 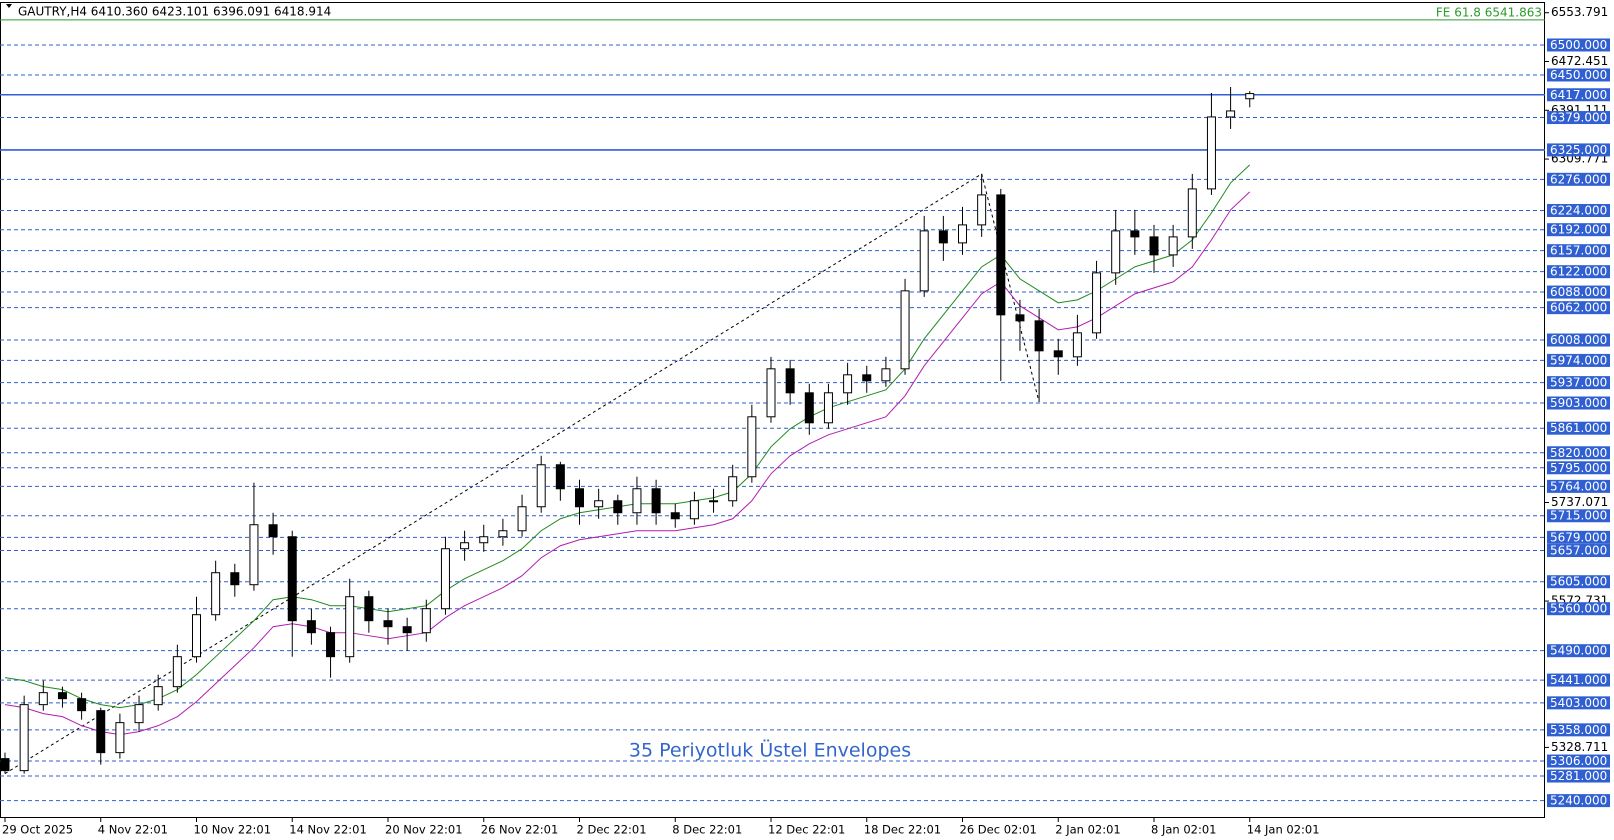 I want to click on y-tick-label: 6472.451, so click(x=1579, y=61).